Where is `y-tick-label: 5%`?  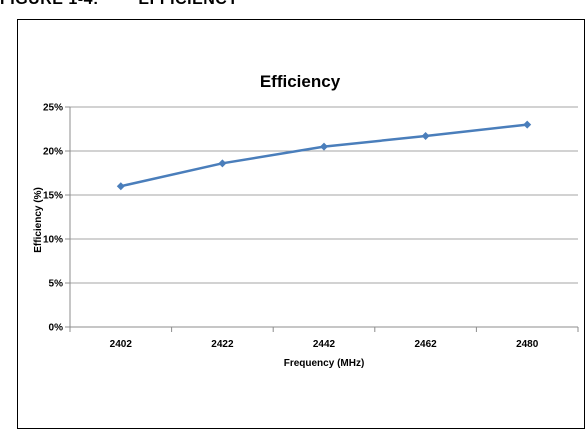
y-tick-label: 5% is located at coordinates (56, 284).